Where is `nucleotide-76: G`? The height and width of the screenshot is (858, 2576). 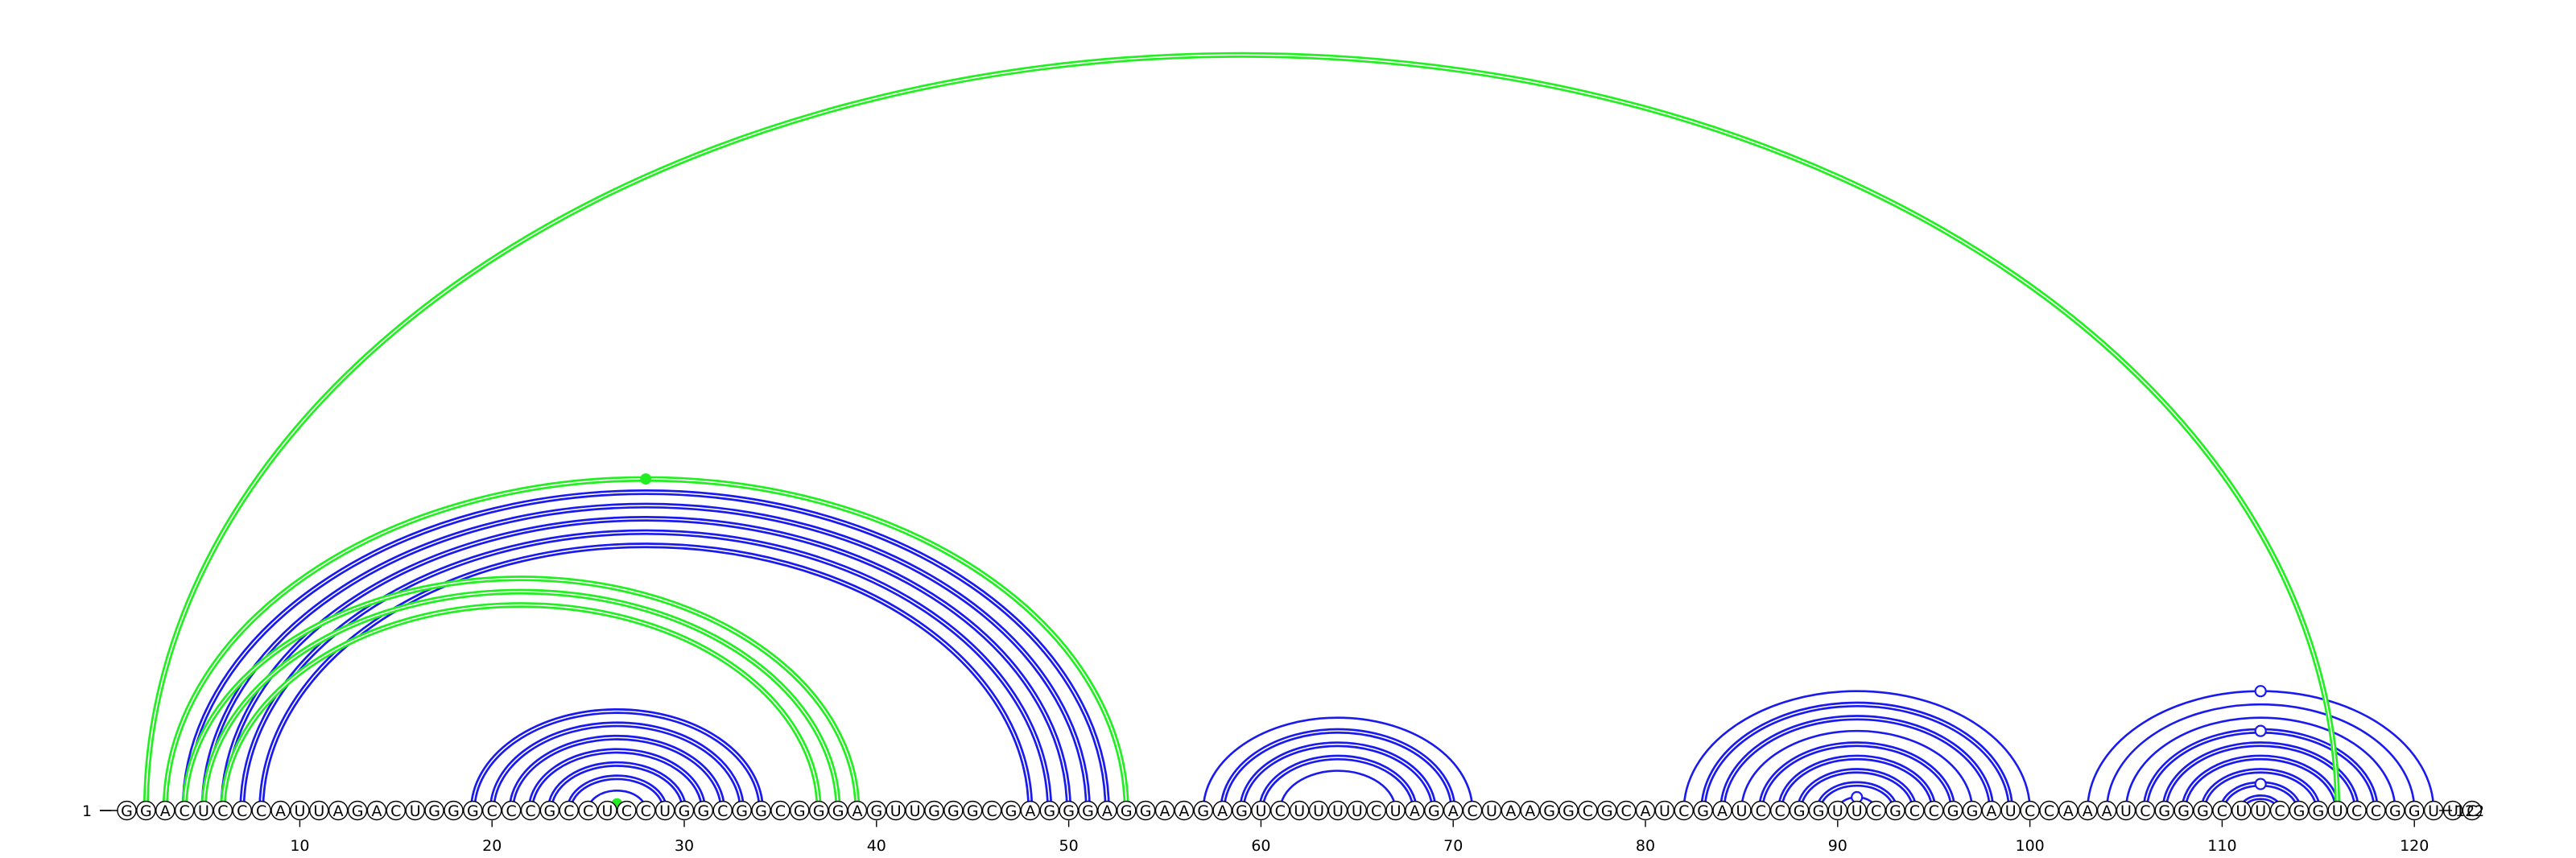 nucleotide-76: G is located at coordinates (1568, 811).